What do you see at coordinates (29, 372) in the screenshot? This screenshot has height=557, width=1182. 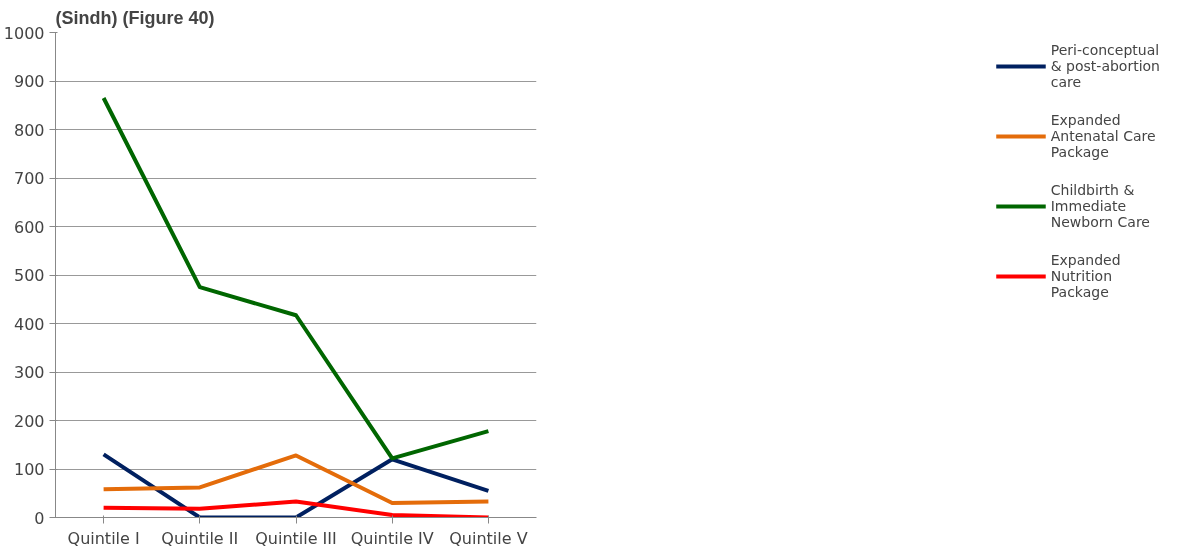 I see `y-tick-label: 300` at bounding box center [29, 372].